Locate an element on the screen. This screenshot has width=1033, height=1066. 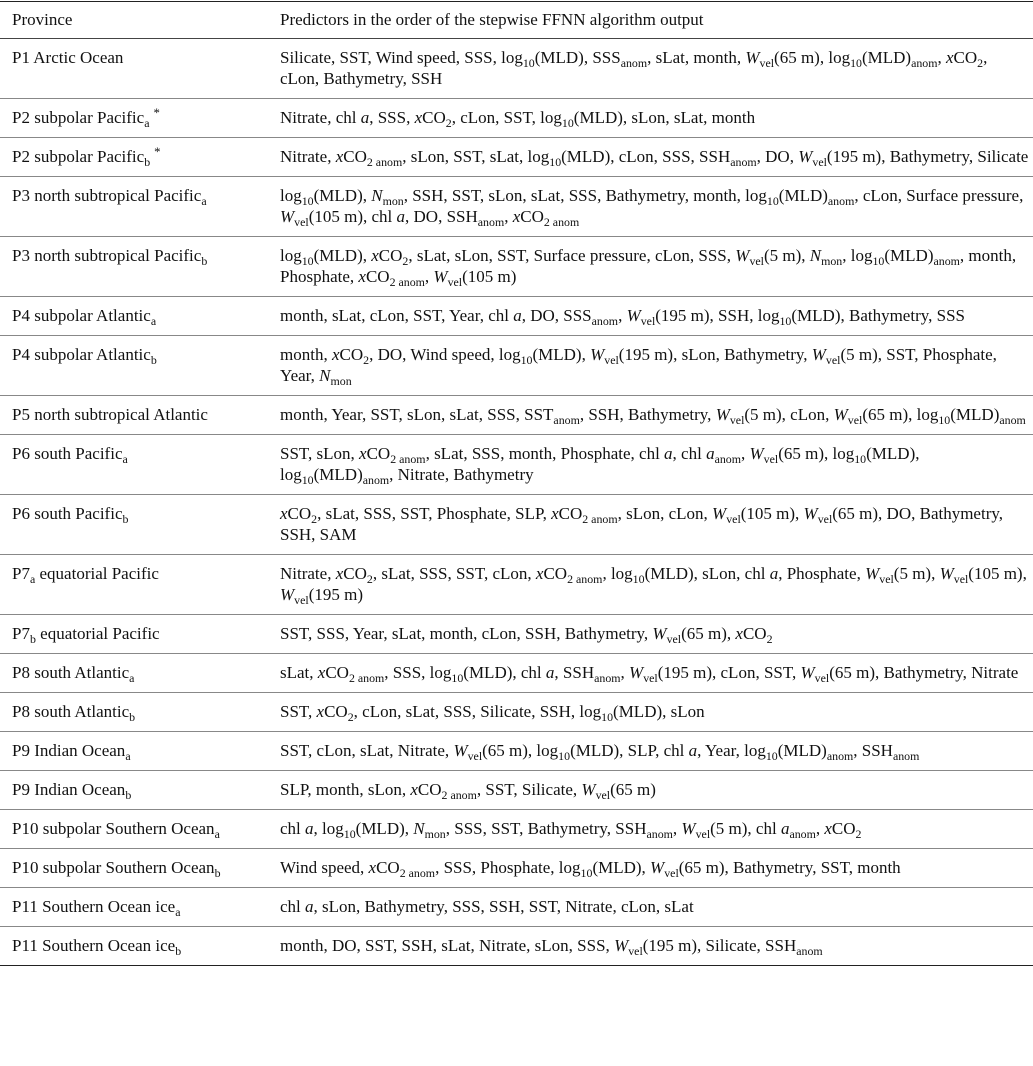
text-run: , SSS, is located at coordinates (392, 117).